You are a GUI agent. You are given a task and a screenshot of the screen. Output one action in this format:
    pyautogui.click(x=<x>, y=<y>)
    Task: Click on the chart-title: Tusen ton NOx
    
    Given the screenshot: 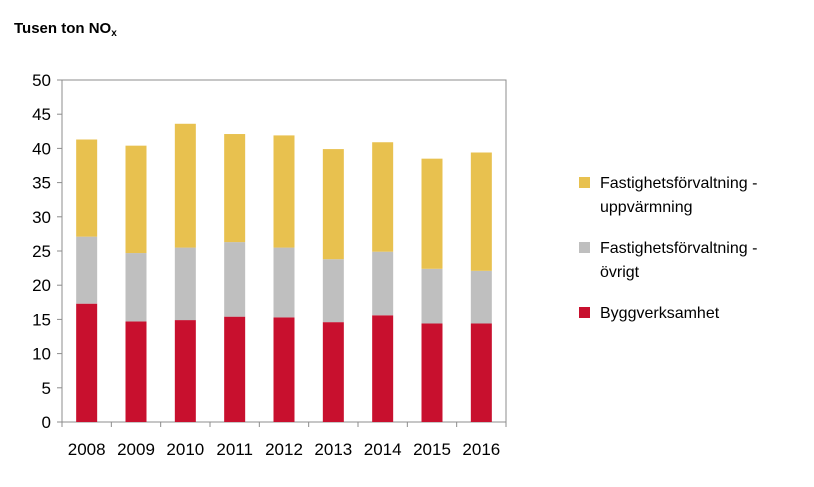 What is the action you would take?
    pyautogui.click(x=65, y=29)
    